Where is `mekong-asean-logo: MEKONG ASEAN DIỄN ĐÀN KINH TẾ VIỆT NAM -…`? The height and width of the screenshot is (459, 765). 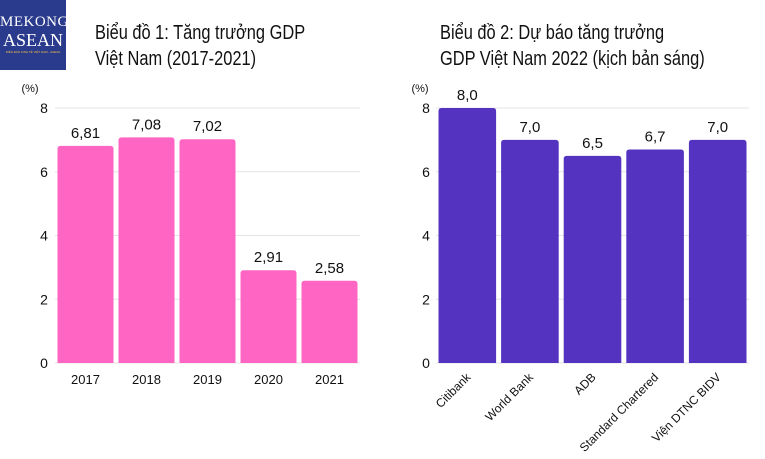 mekong-asean-logo: MEKONG ASEAN DIỄN ĐÀN KINH TẾ VIỆT NAM -… is located at coordinates (34, 35).